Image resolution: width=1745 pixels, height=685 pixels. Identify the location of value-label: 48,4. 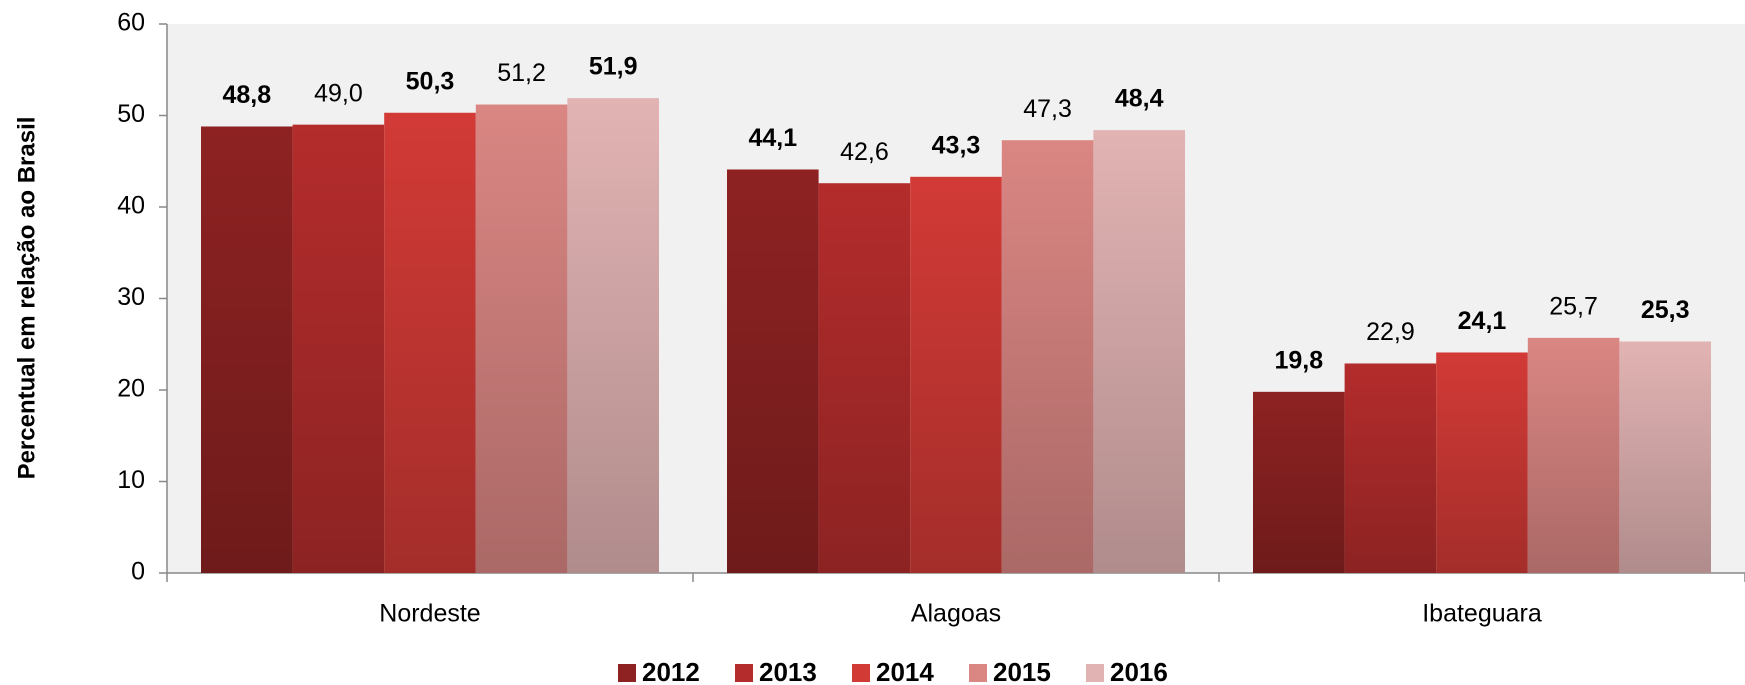
(1139, 99).